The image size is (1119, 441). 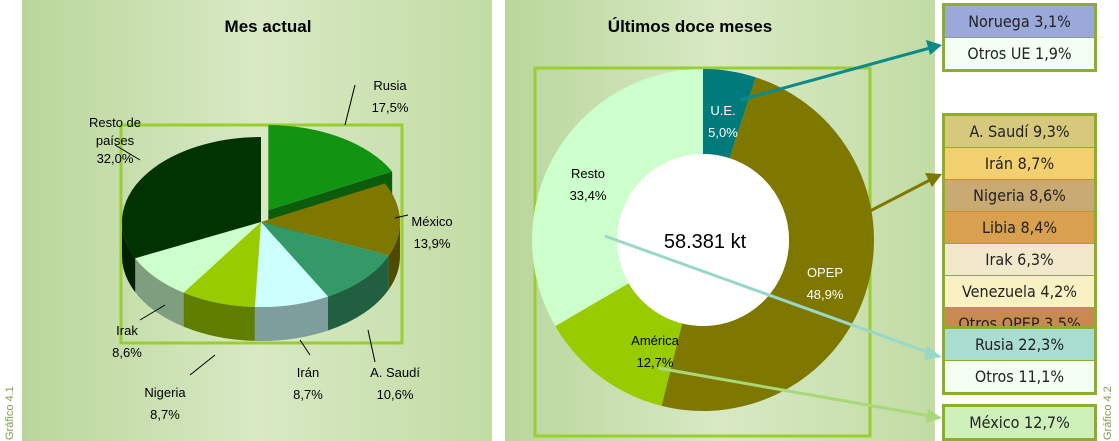 What do you see at coordinates (390, 85) in the screenshot?
I see `label-name: Rusia` at bounding box center [390, 85].